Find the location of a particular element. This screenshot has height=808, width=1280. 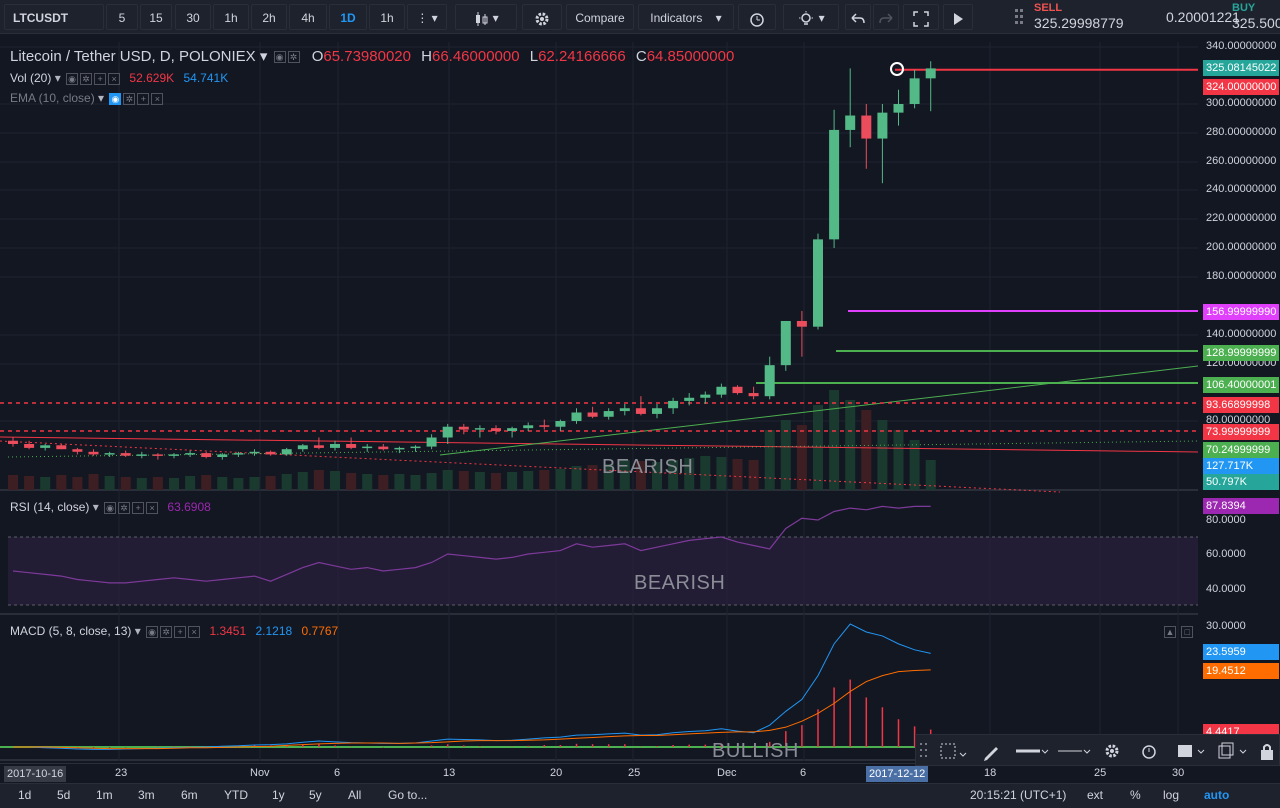

macd-title: MACD (5, 8, close, 13) is located at coordinates (71, 631).